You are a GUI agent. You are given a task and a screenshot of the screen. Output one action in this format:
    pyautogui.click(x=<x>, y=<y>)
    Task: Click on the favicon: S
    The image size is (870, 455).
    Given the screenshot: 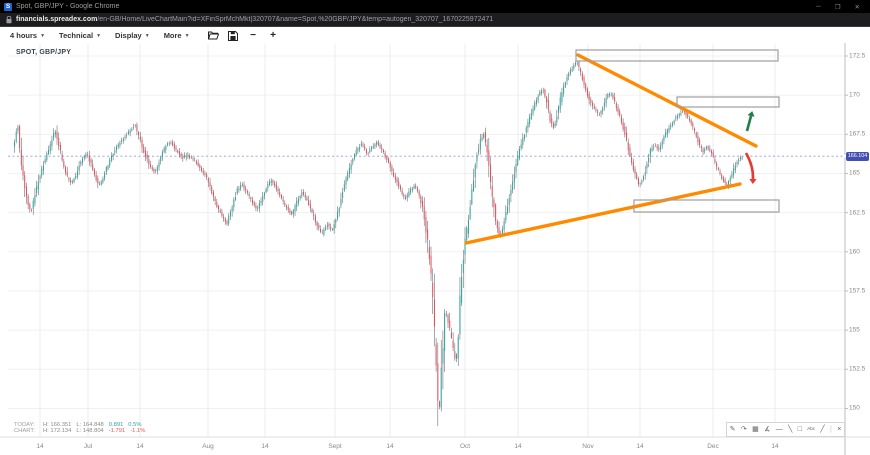 What is the action you would take?
    pyautogui.click(x=8, y=6)
    